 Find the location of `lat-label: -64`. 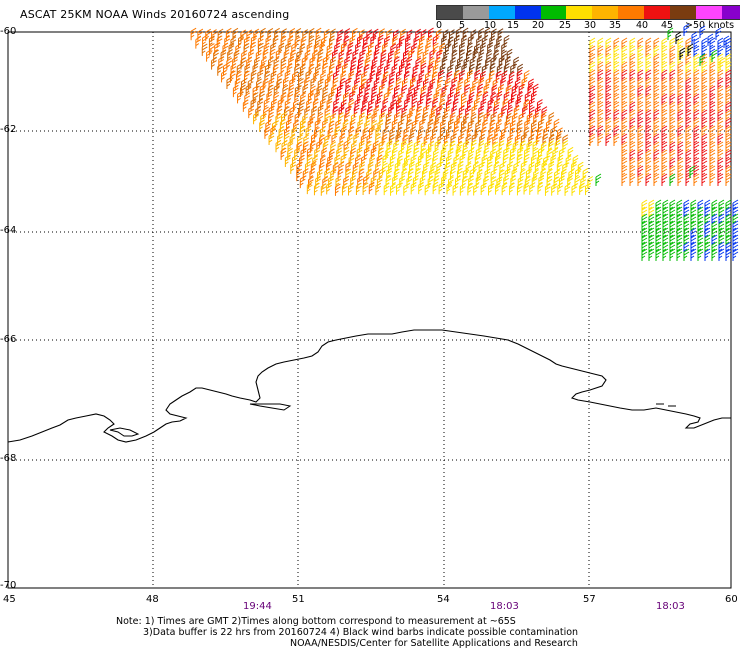

lat-label: -64 is located at coordinates (8, 230).